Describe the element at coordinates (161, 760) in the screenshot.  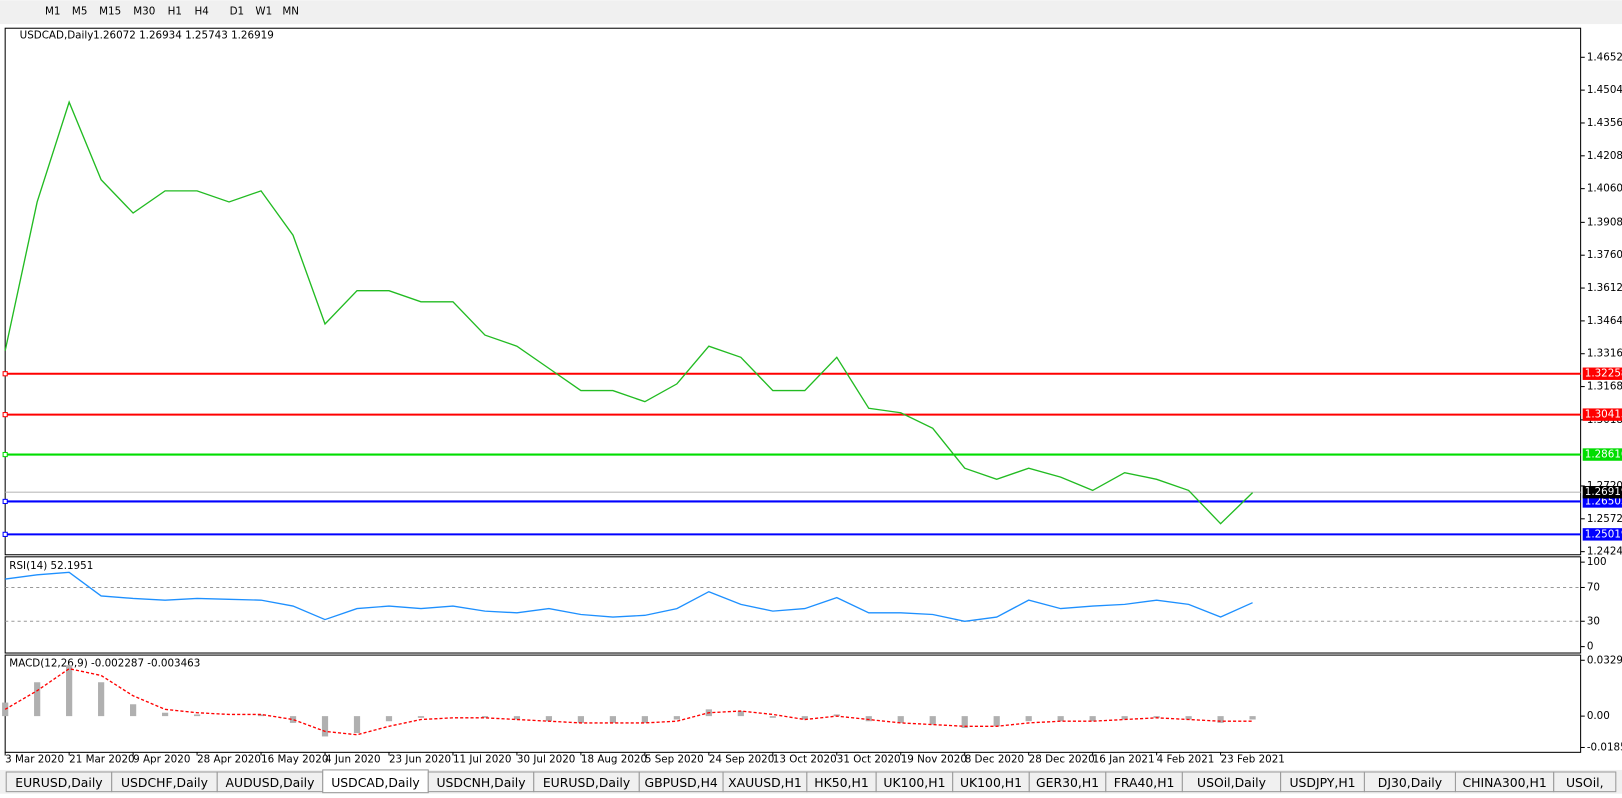
I see `x-tick-label: 9 Apr 2020` at that location.